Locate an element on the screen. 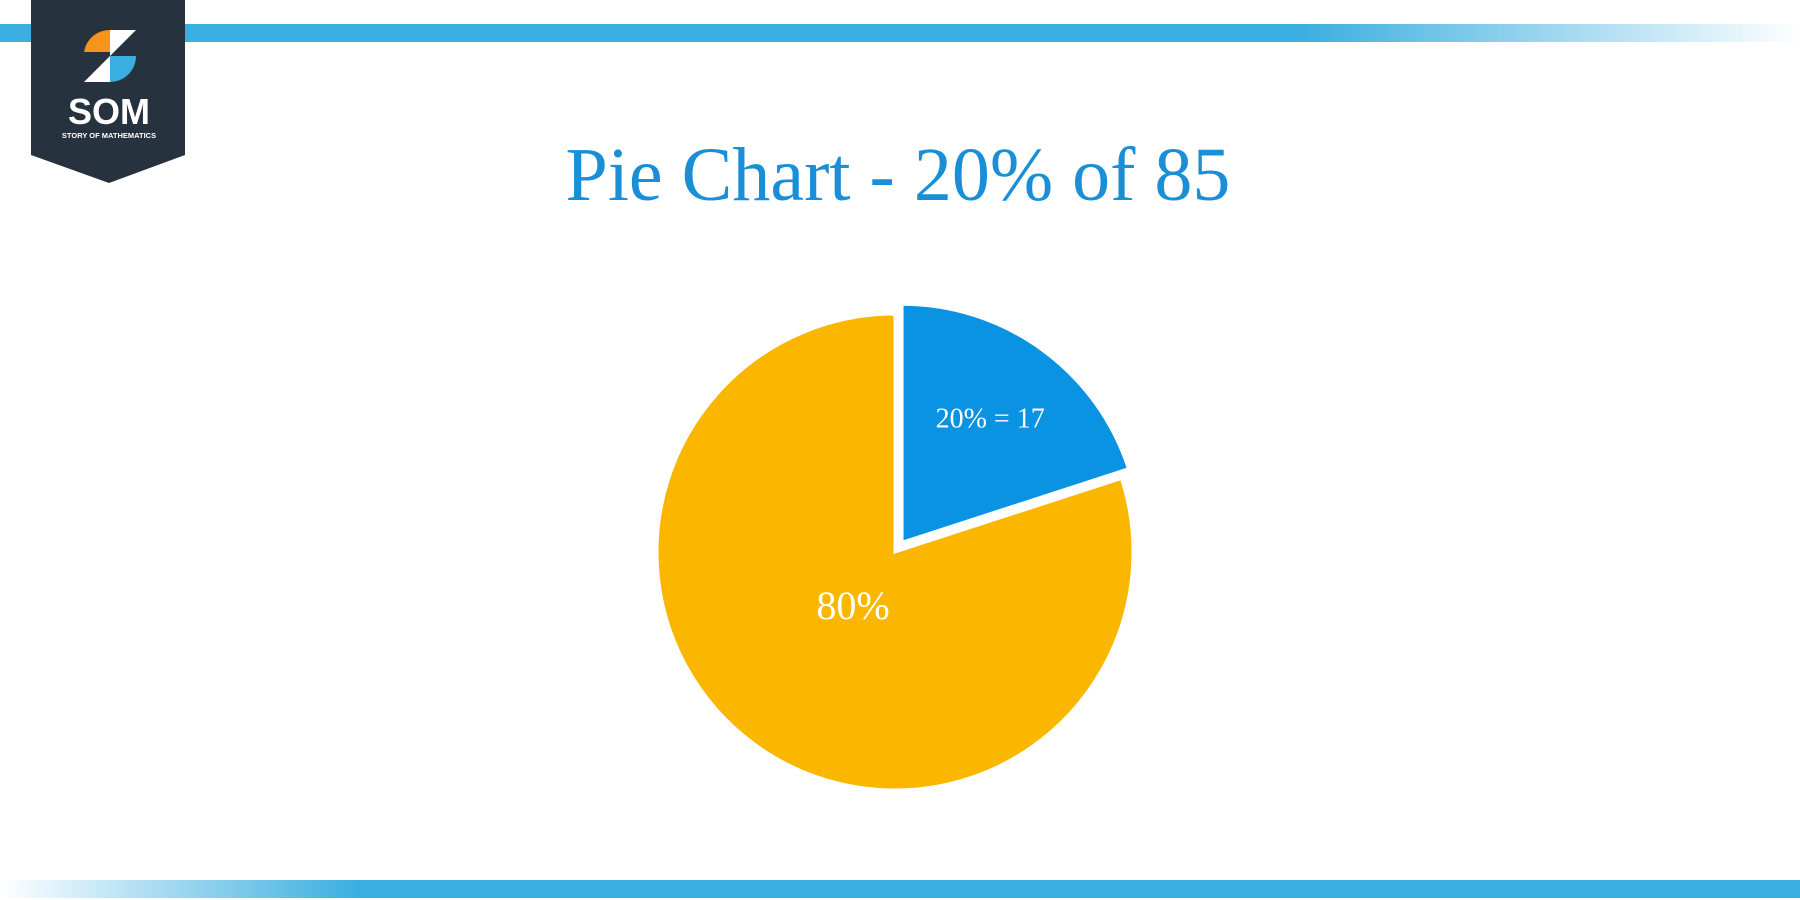  top-bar is located at coordinates (900, 33).